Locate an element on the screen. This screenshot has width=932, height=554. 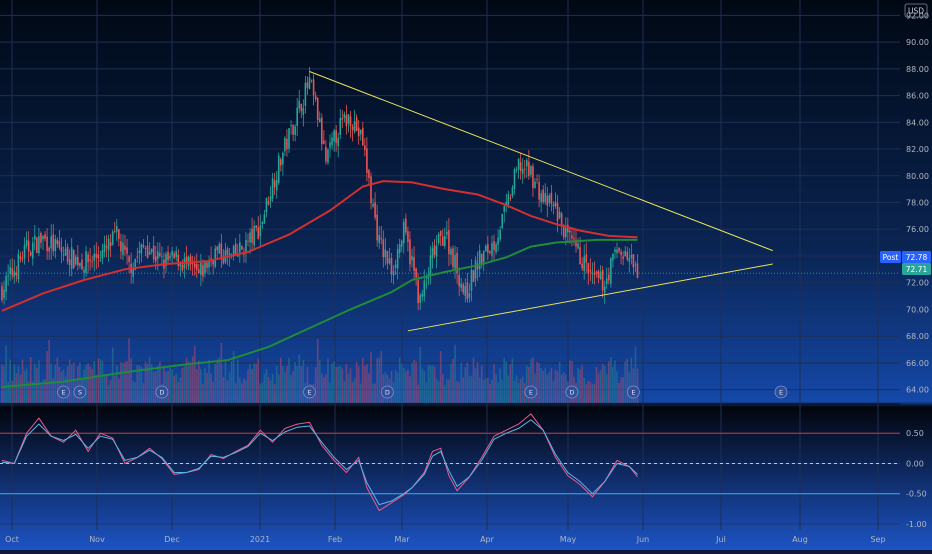
event-marker-label-1: S is located at coordinates (80, 393).